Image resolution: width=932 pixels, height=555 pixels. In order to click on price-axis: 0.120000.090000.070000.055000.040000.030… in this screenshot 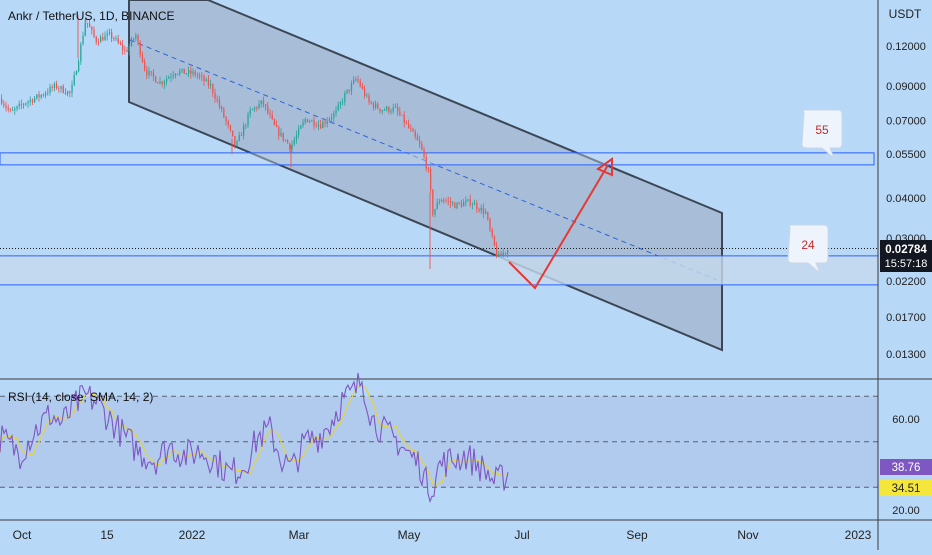, I will do `click(906, 201)`.